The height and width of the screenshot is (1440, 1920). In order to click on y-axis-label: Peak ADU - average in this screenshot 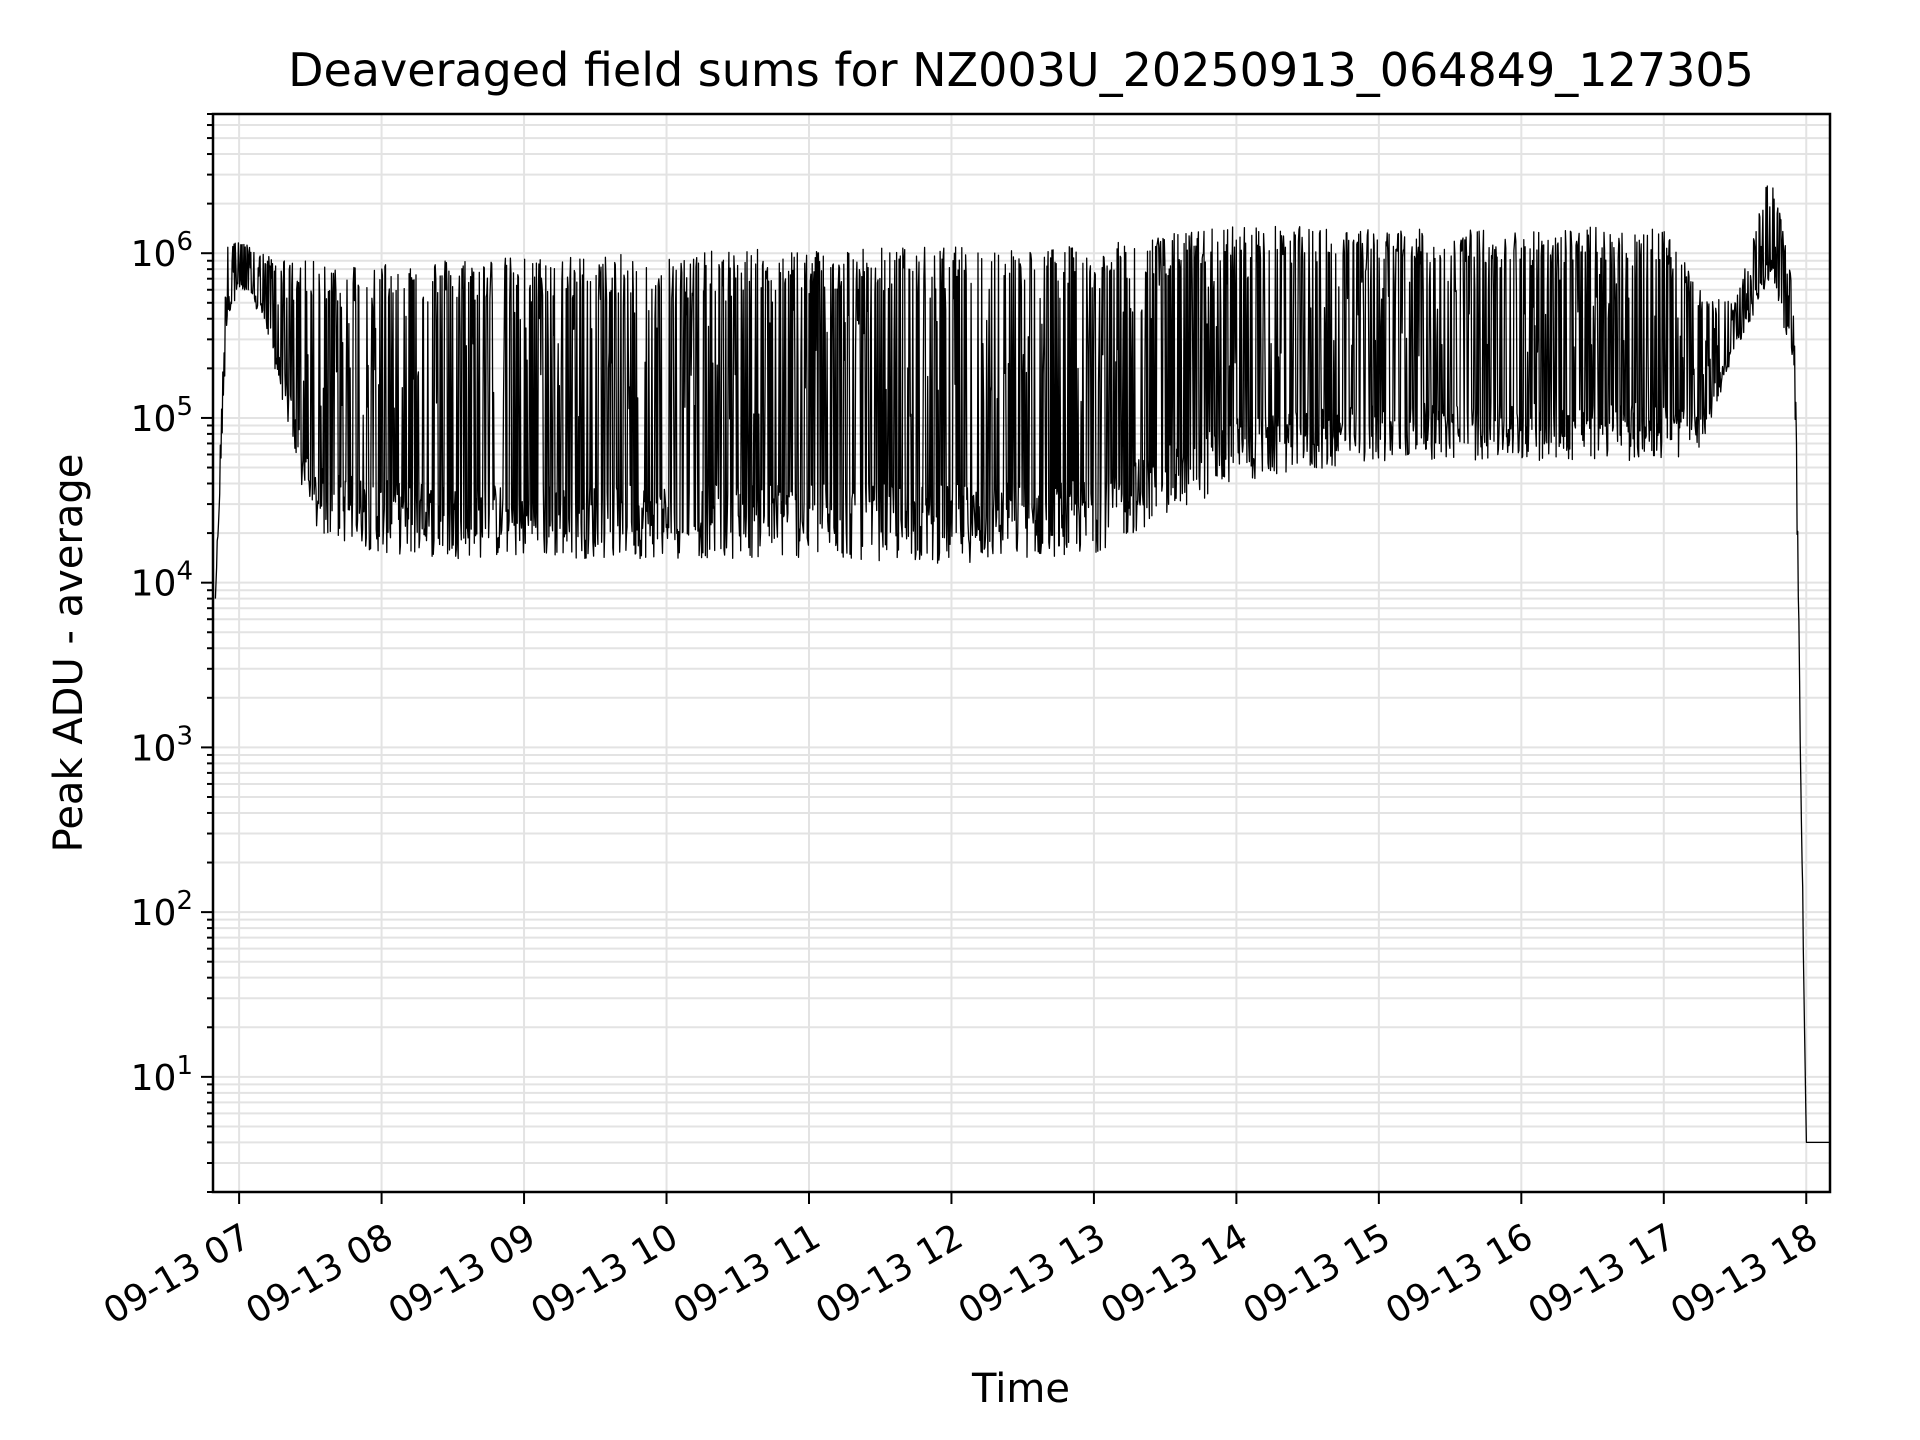, I will do `click(69, 653)`.